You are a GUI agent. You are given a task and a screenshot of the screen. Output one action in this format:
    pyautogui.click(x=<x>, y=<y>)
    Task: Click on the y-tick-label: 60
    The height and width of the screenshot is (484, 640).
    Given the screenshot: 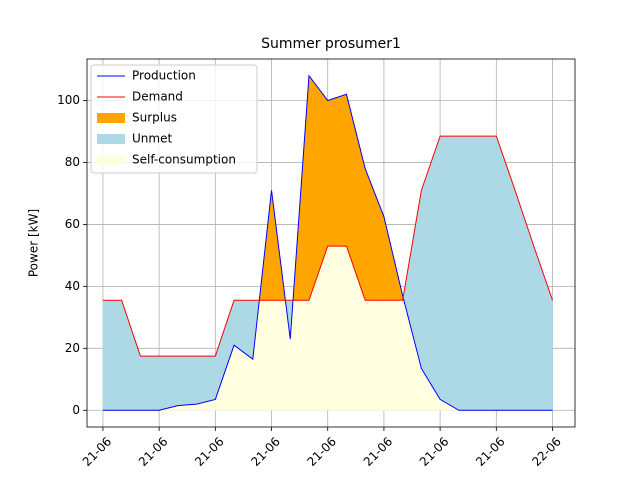 What is the action you would take?
    pyautogui.click(x=72, y=224)
    